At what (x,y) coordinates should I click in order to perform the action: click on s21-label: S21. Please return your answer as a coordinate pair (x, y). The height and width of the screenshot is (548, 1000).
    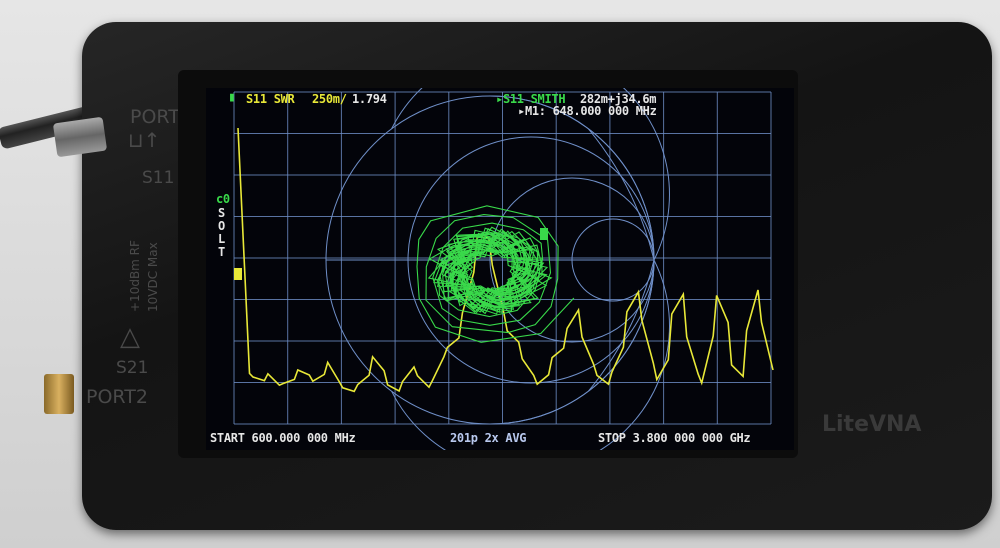
    Looking at the image, I should click on (132, 368).